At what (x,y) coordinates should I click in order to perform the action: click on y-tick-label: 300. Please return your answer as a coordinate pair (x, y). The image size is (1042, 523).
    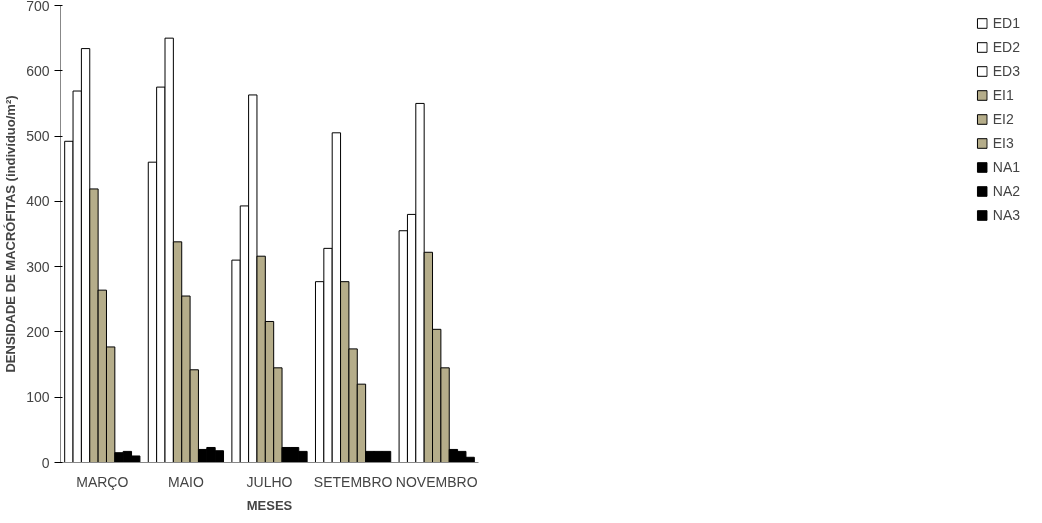
    Looking at the image, I should click on (38, 266).